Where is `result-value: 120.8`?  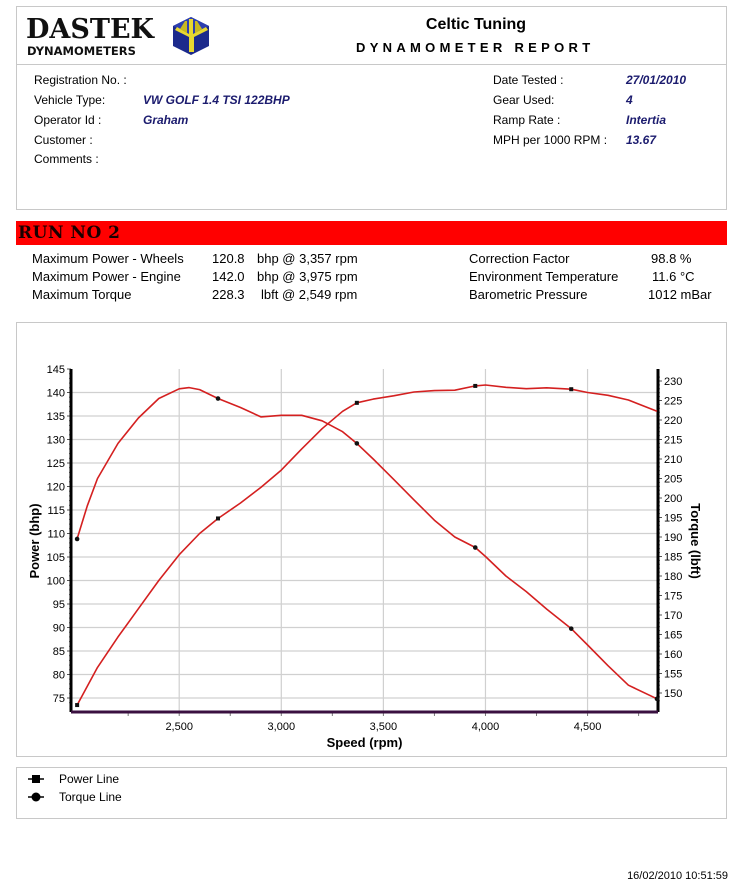
result-value: 120.8 is located at coordinates (228, 258).